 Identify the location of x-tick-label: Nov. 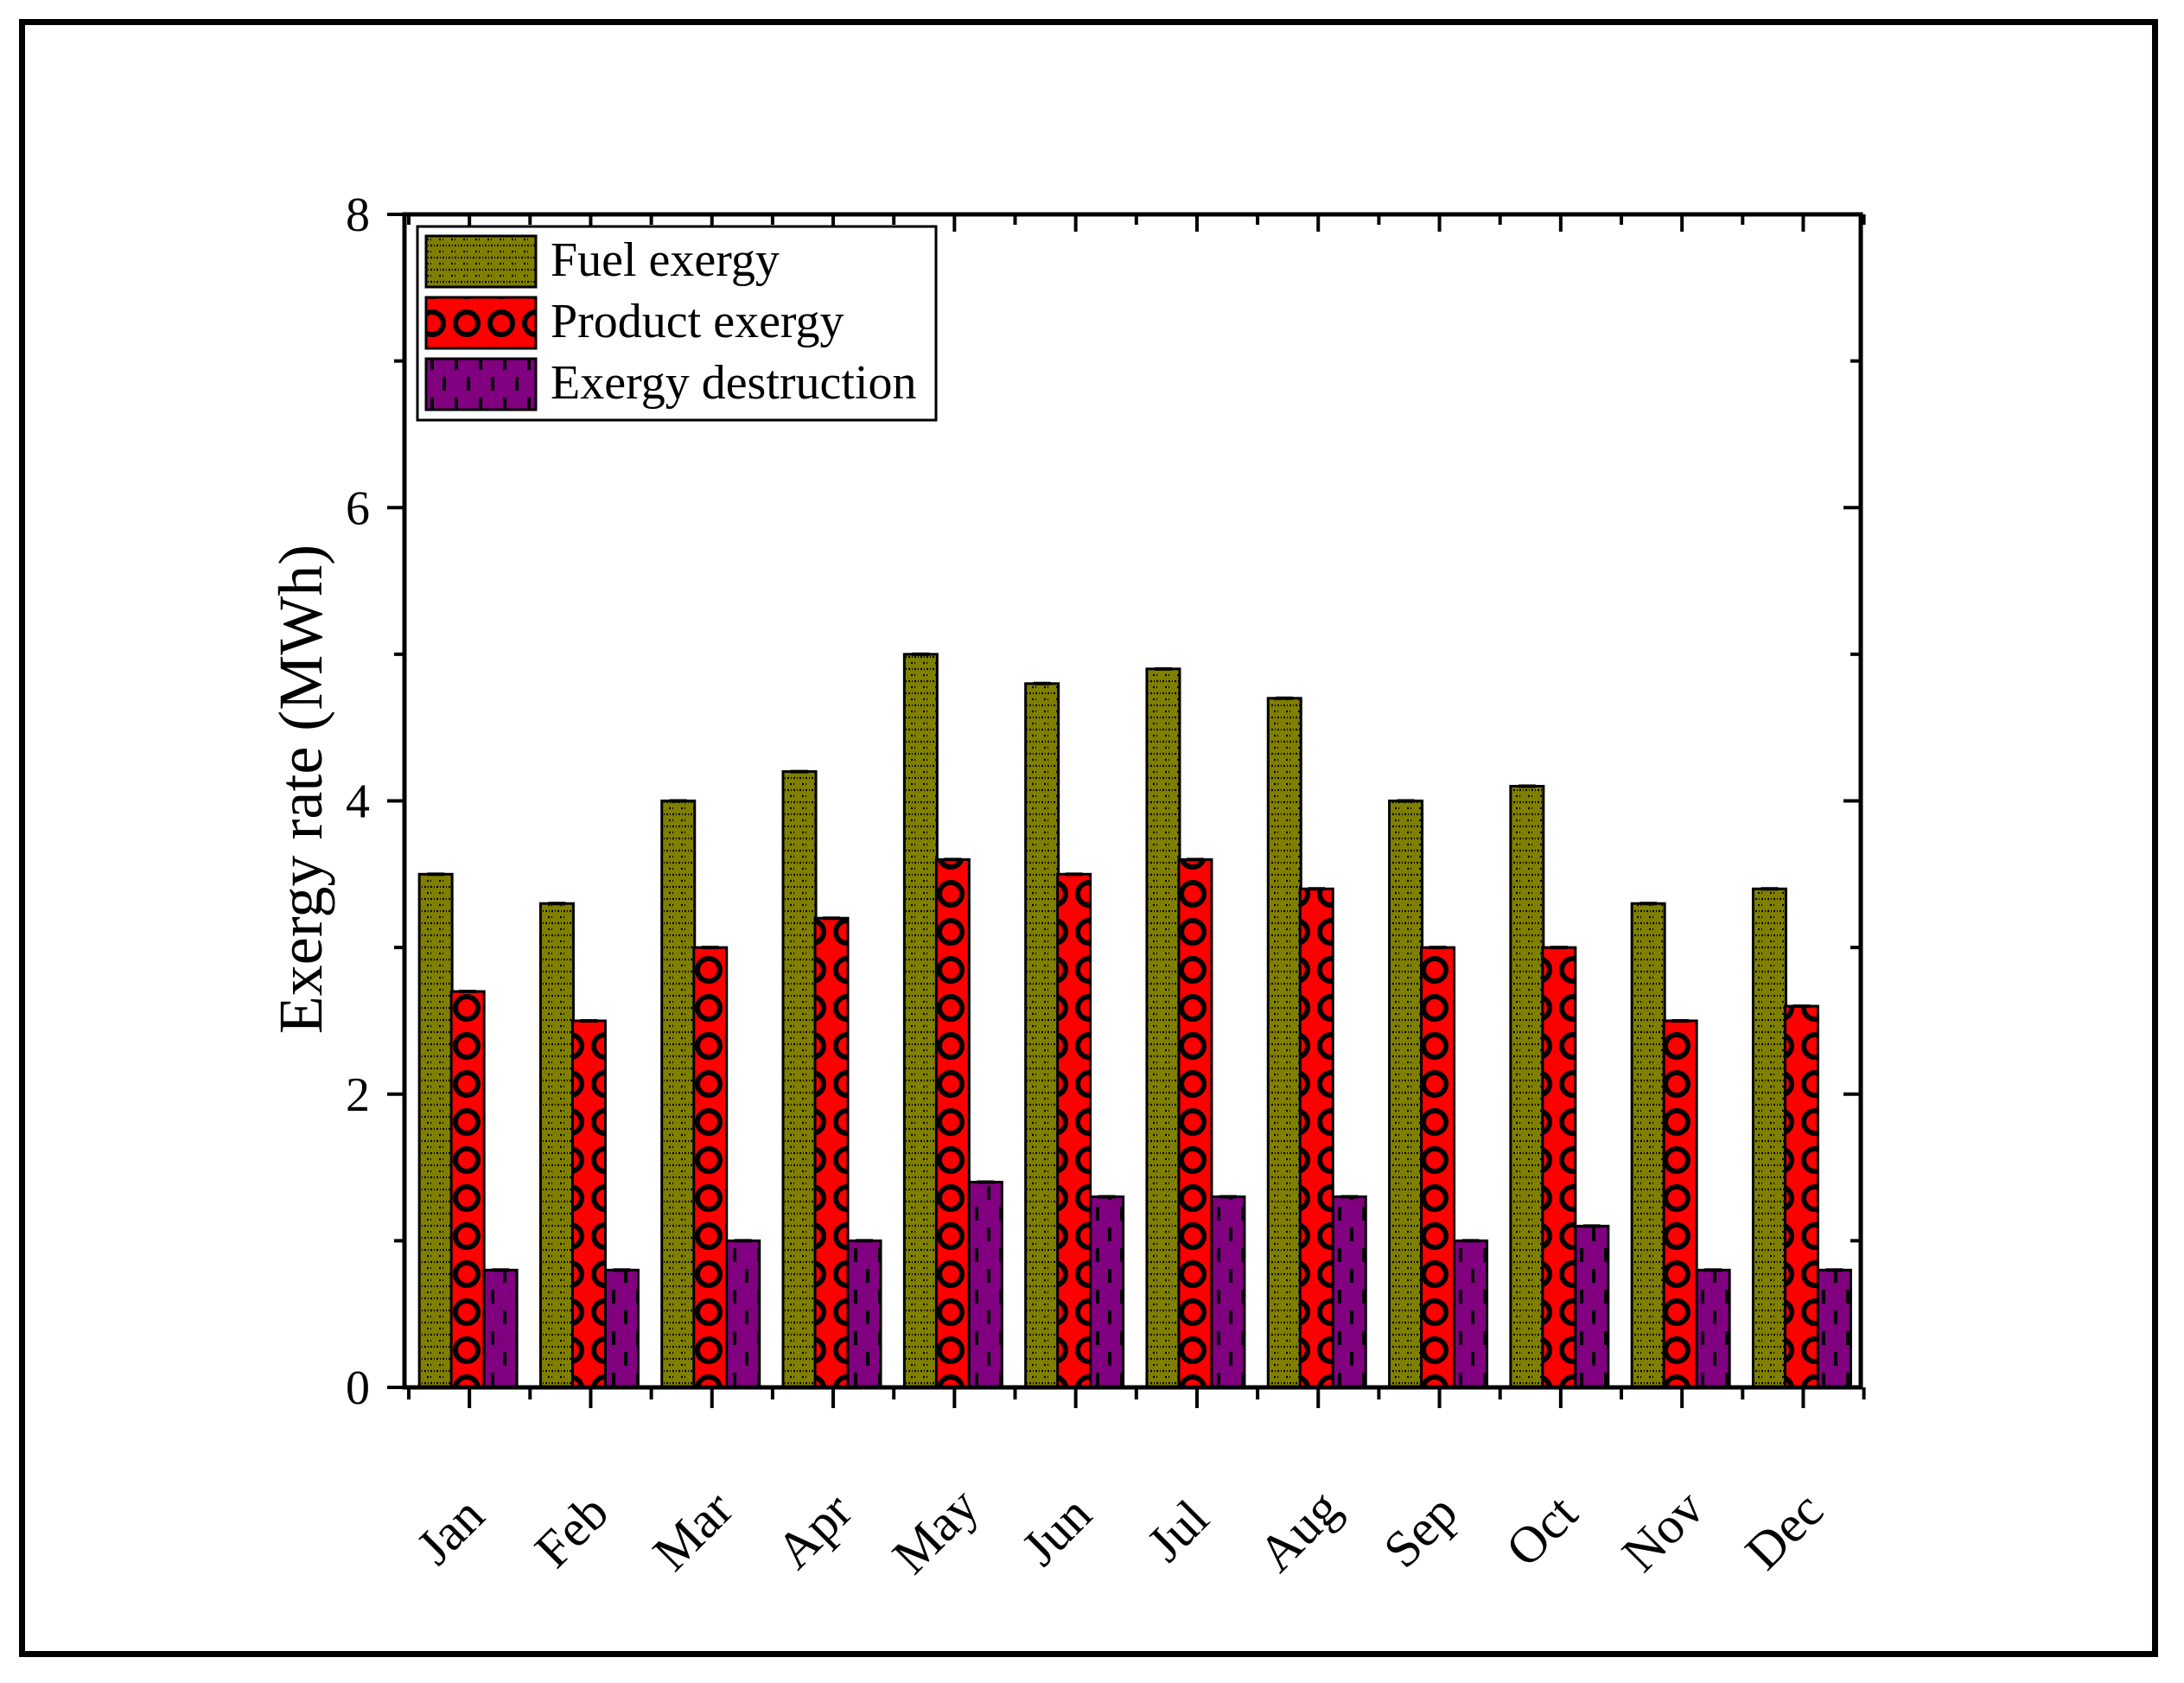
(1663, 1531).